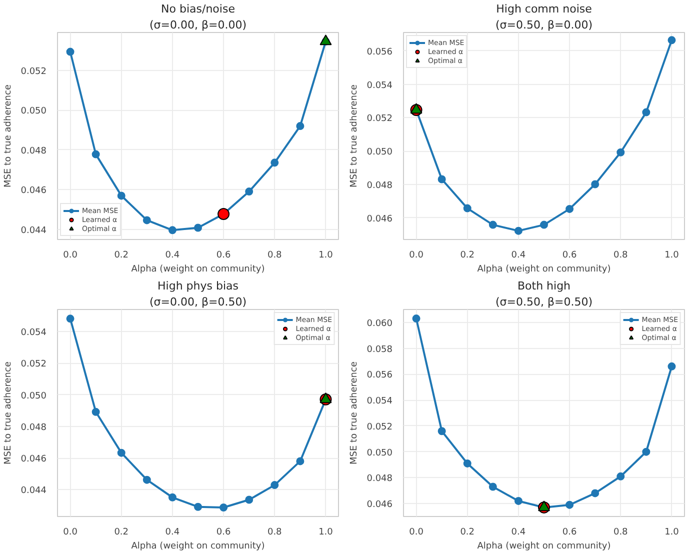 The image size is (692, 555). I want to click on chart-title: High comm noise, so click(544, 9).